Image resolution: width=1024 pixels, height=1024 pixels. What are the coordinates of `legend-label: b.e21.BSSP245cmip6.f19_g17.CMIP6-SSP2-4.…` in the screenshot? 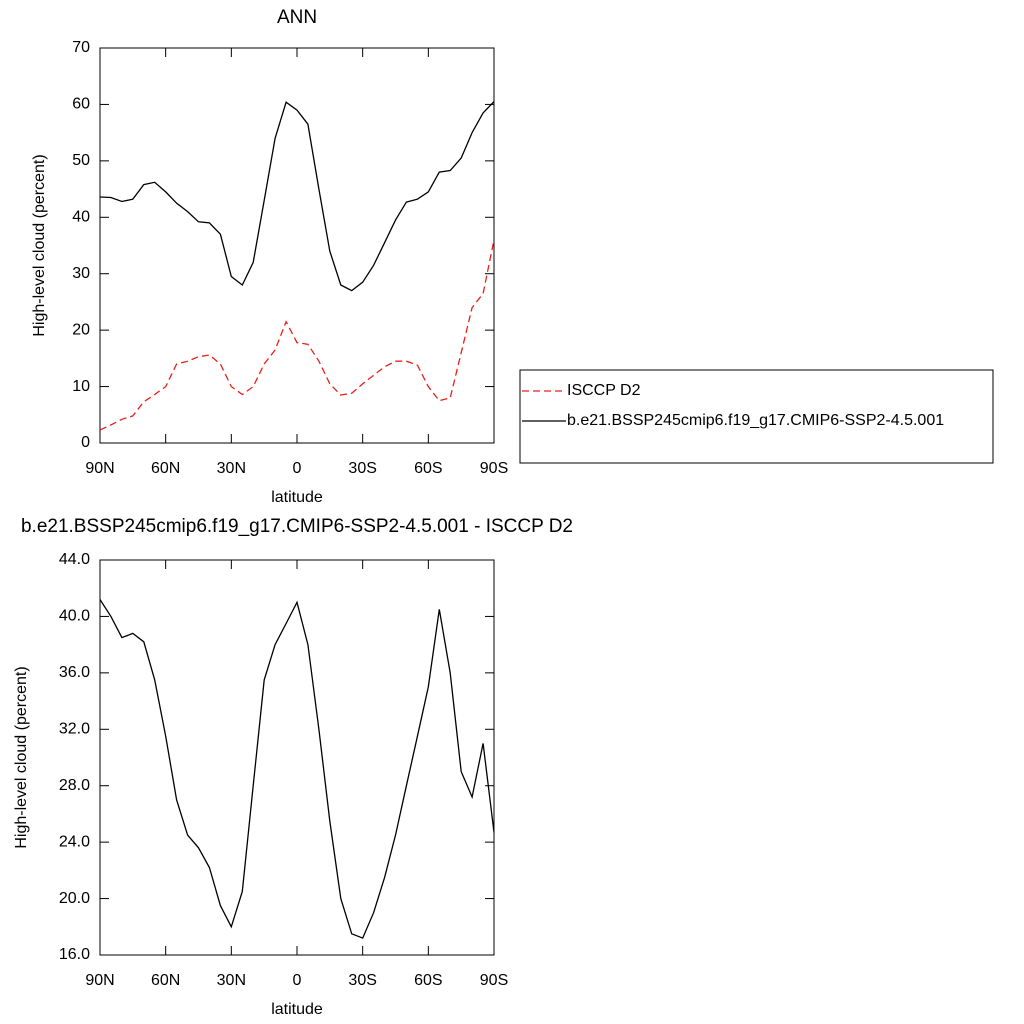 It's located at (755, 420).